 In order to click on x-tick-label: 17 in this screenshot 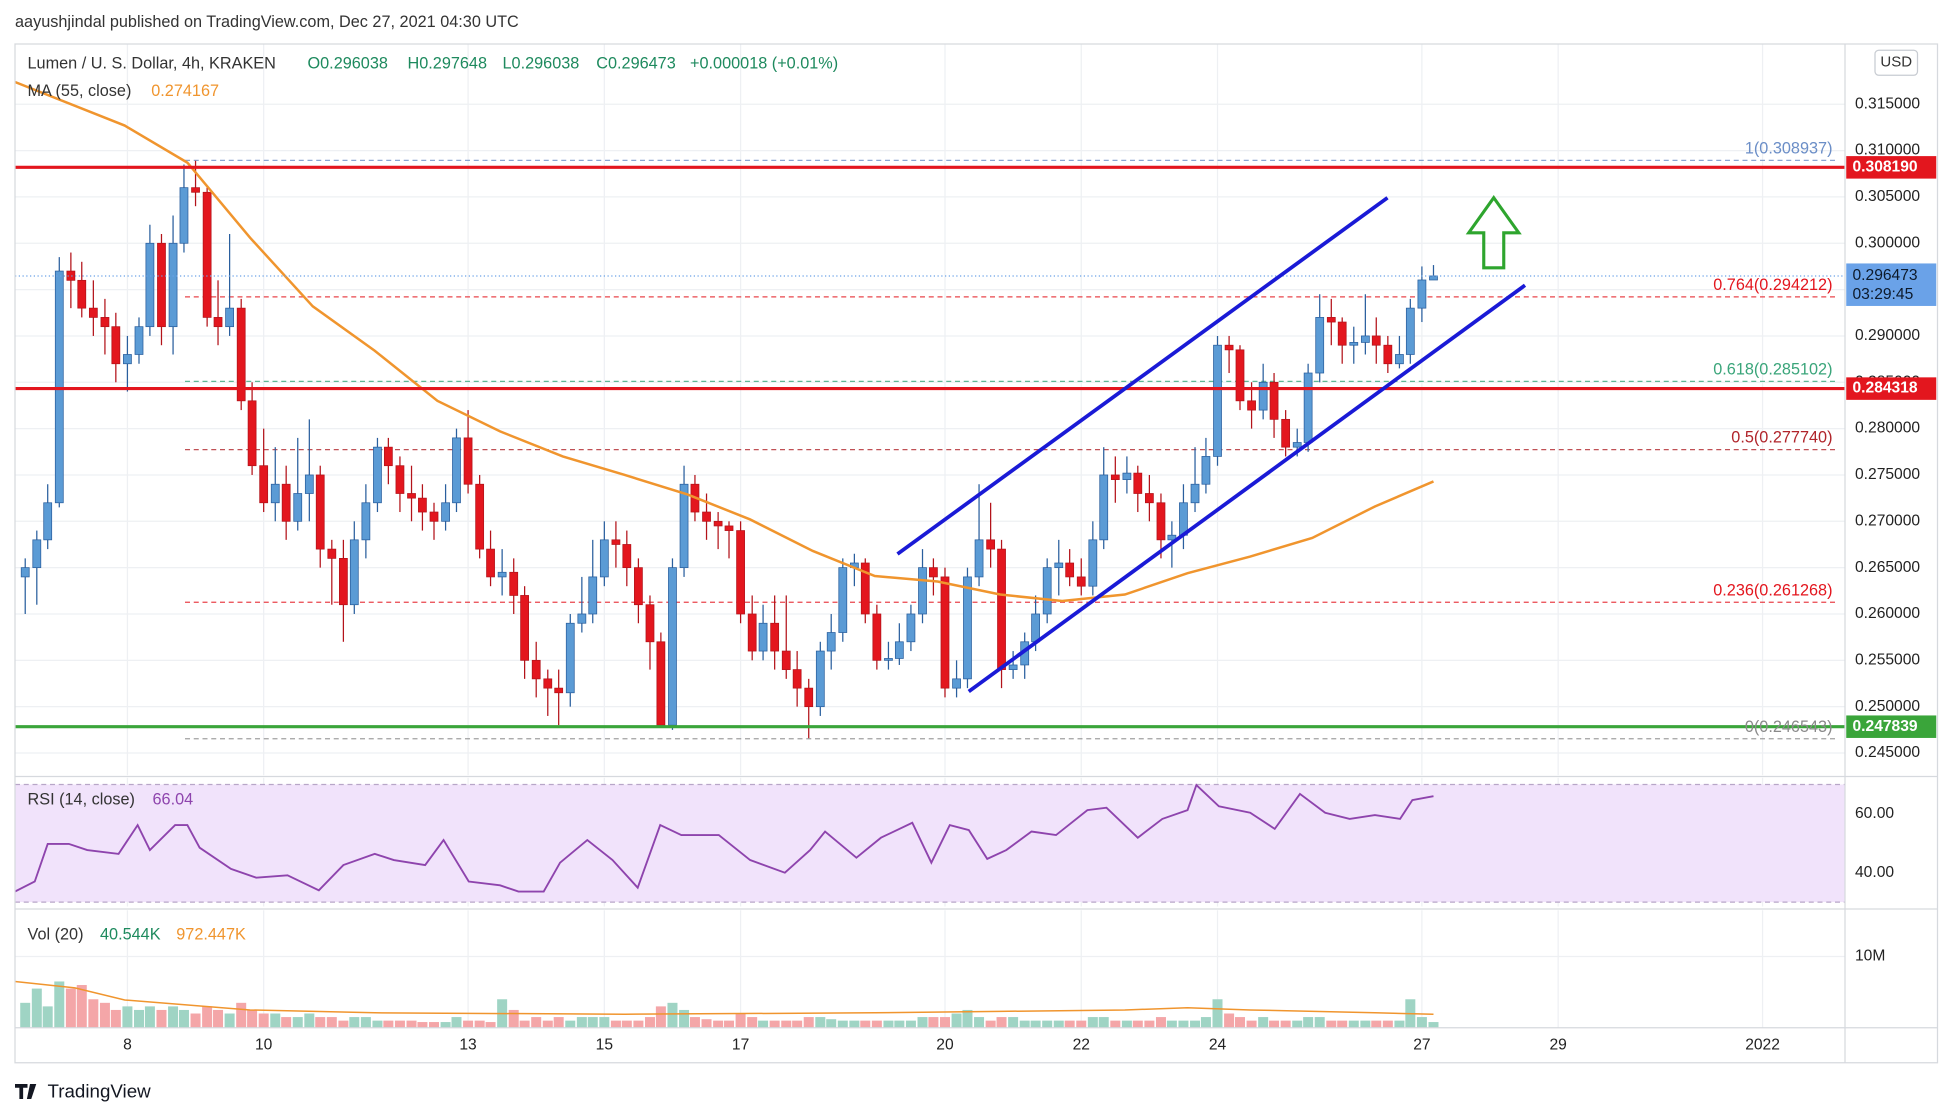, I will do `click(740, 1044)`.